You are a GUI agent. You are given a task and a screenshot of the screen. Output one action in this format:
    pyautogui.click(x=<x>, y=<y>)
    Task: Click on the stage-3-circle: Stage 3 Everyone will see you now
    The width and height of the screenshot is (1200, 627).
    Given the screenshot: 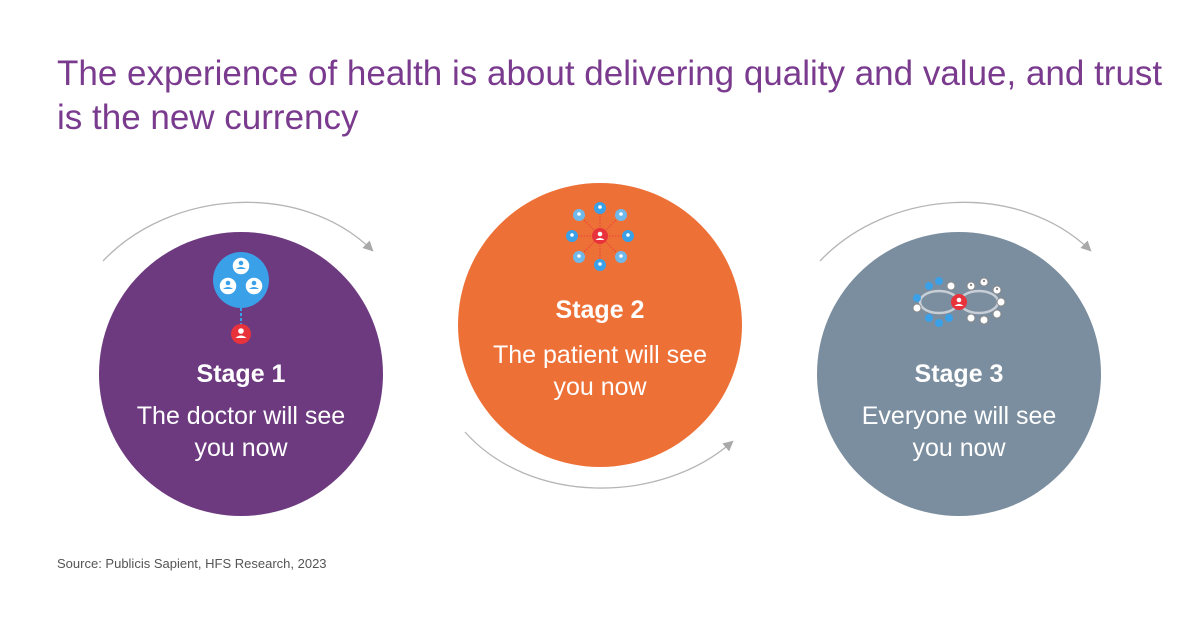 What is the action you would take?
    pyautogui.click(x=959, y=374)
    